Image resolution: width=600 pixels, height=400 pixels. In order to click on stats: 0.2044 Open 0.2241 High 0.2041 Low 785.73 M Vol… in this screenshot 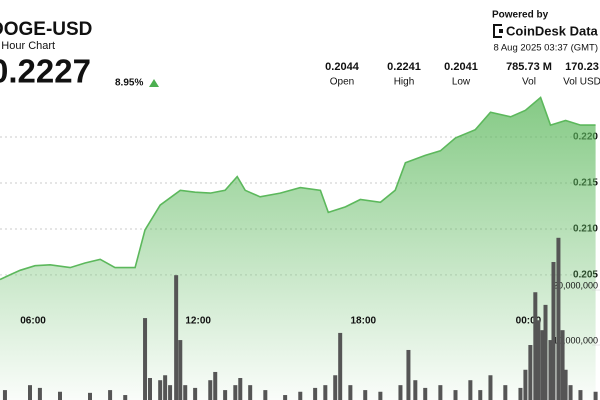, I will do `click(462, 74)`.